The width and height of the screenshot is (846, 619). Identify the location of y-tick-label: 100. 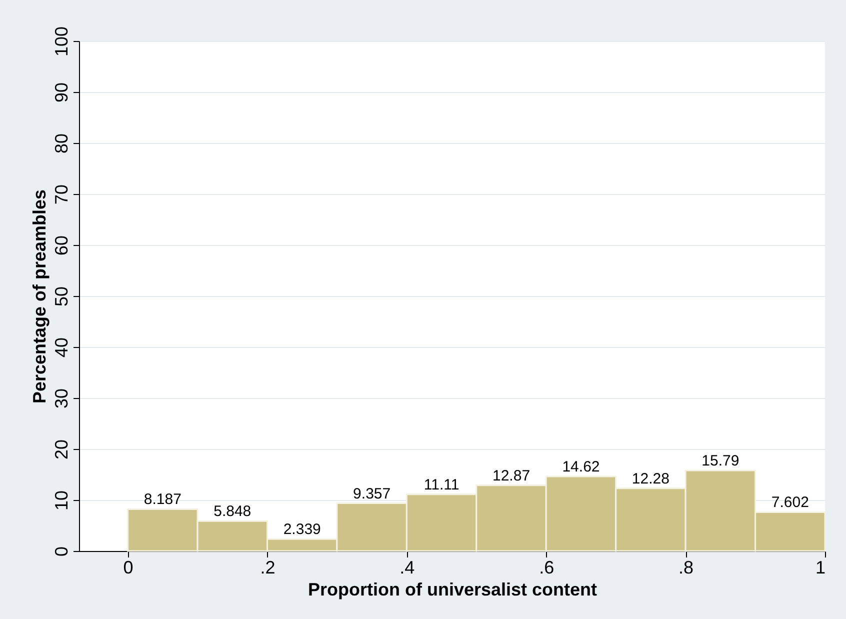
(62, 41).